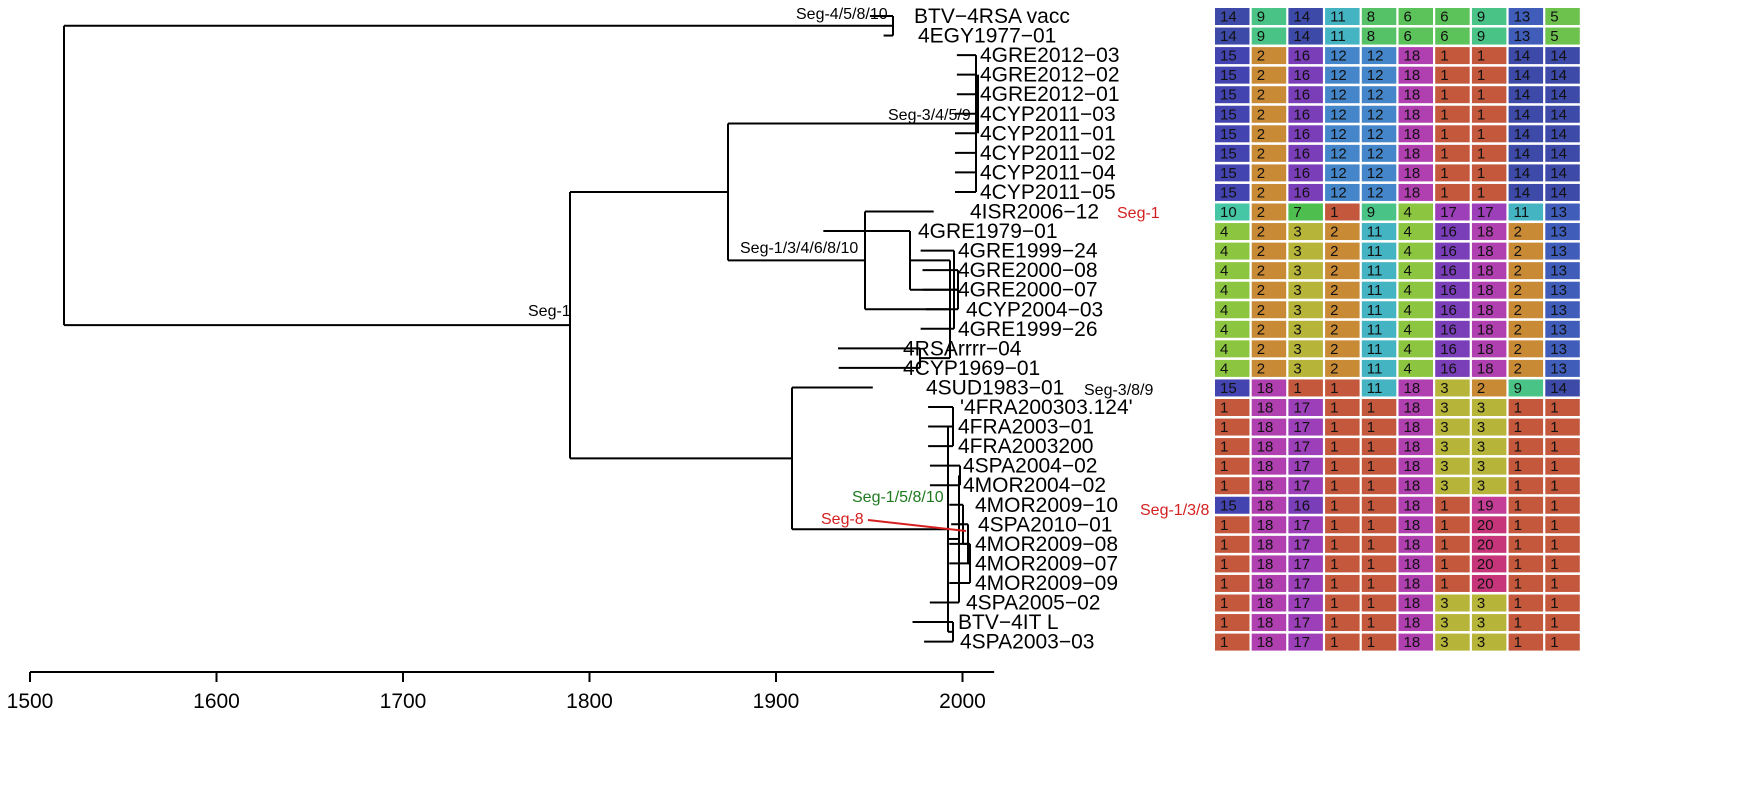  Describe the element at coordinates (1028, 329) in the screenshot. I see `tip-label: 4GRE1999−26` at that location.